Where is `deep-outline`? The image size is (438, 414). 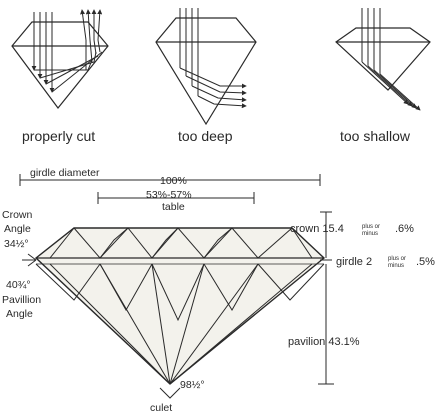
deep-outline is located at coordinates (206, 71).